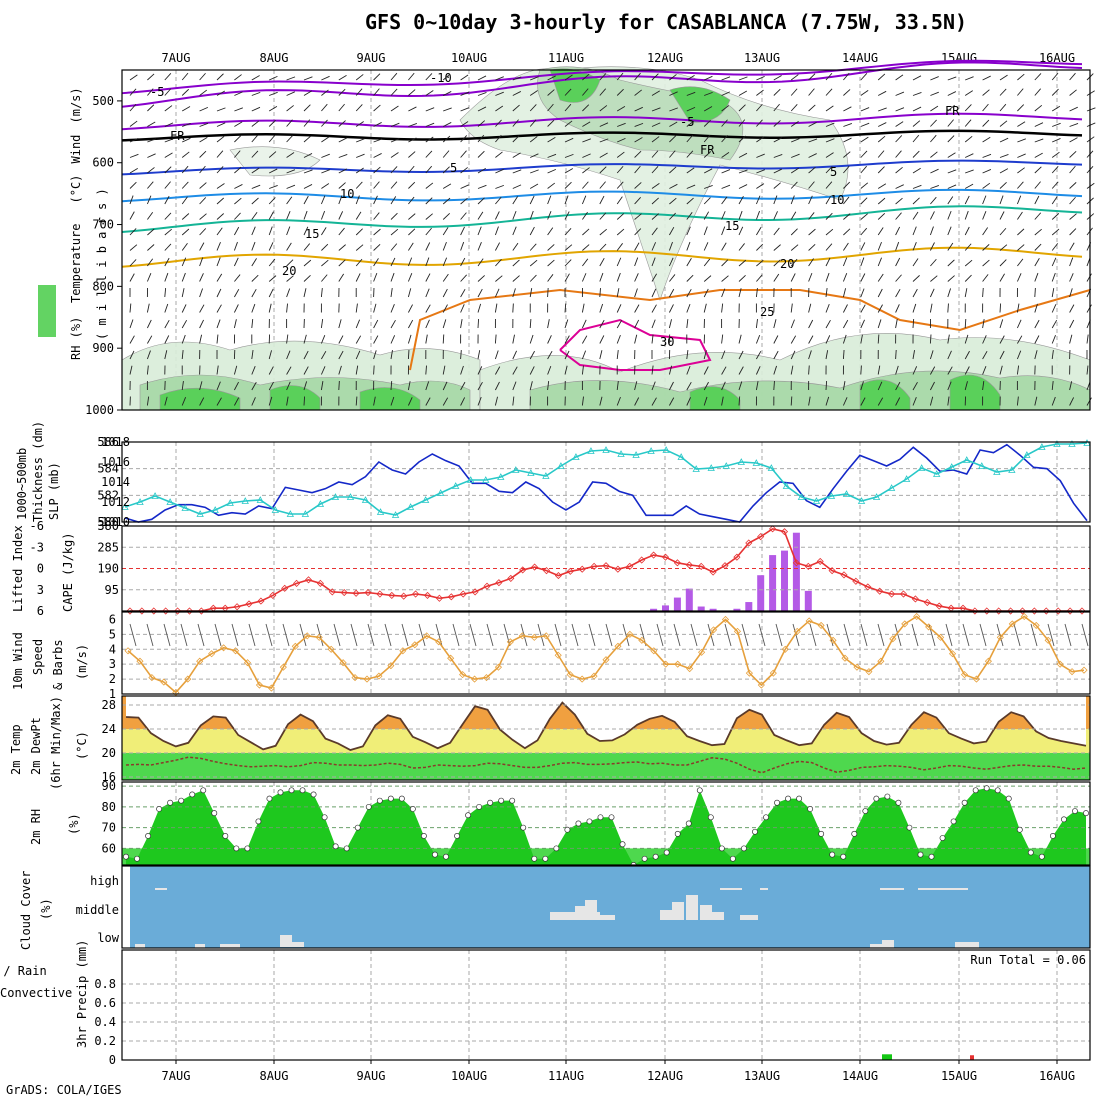 Image resolution: width=1100 pixels, height=1100 pixels. I want to click on upper-ylabel-part: (m/s), so click(76, 105).